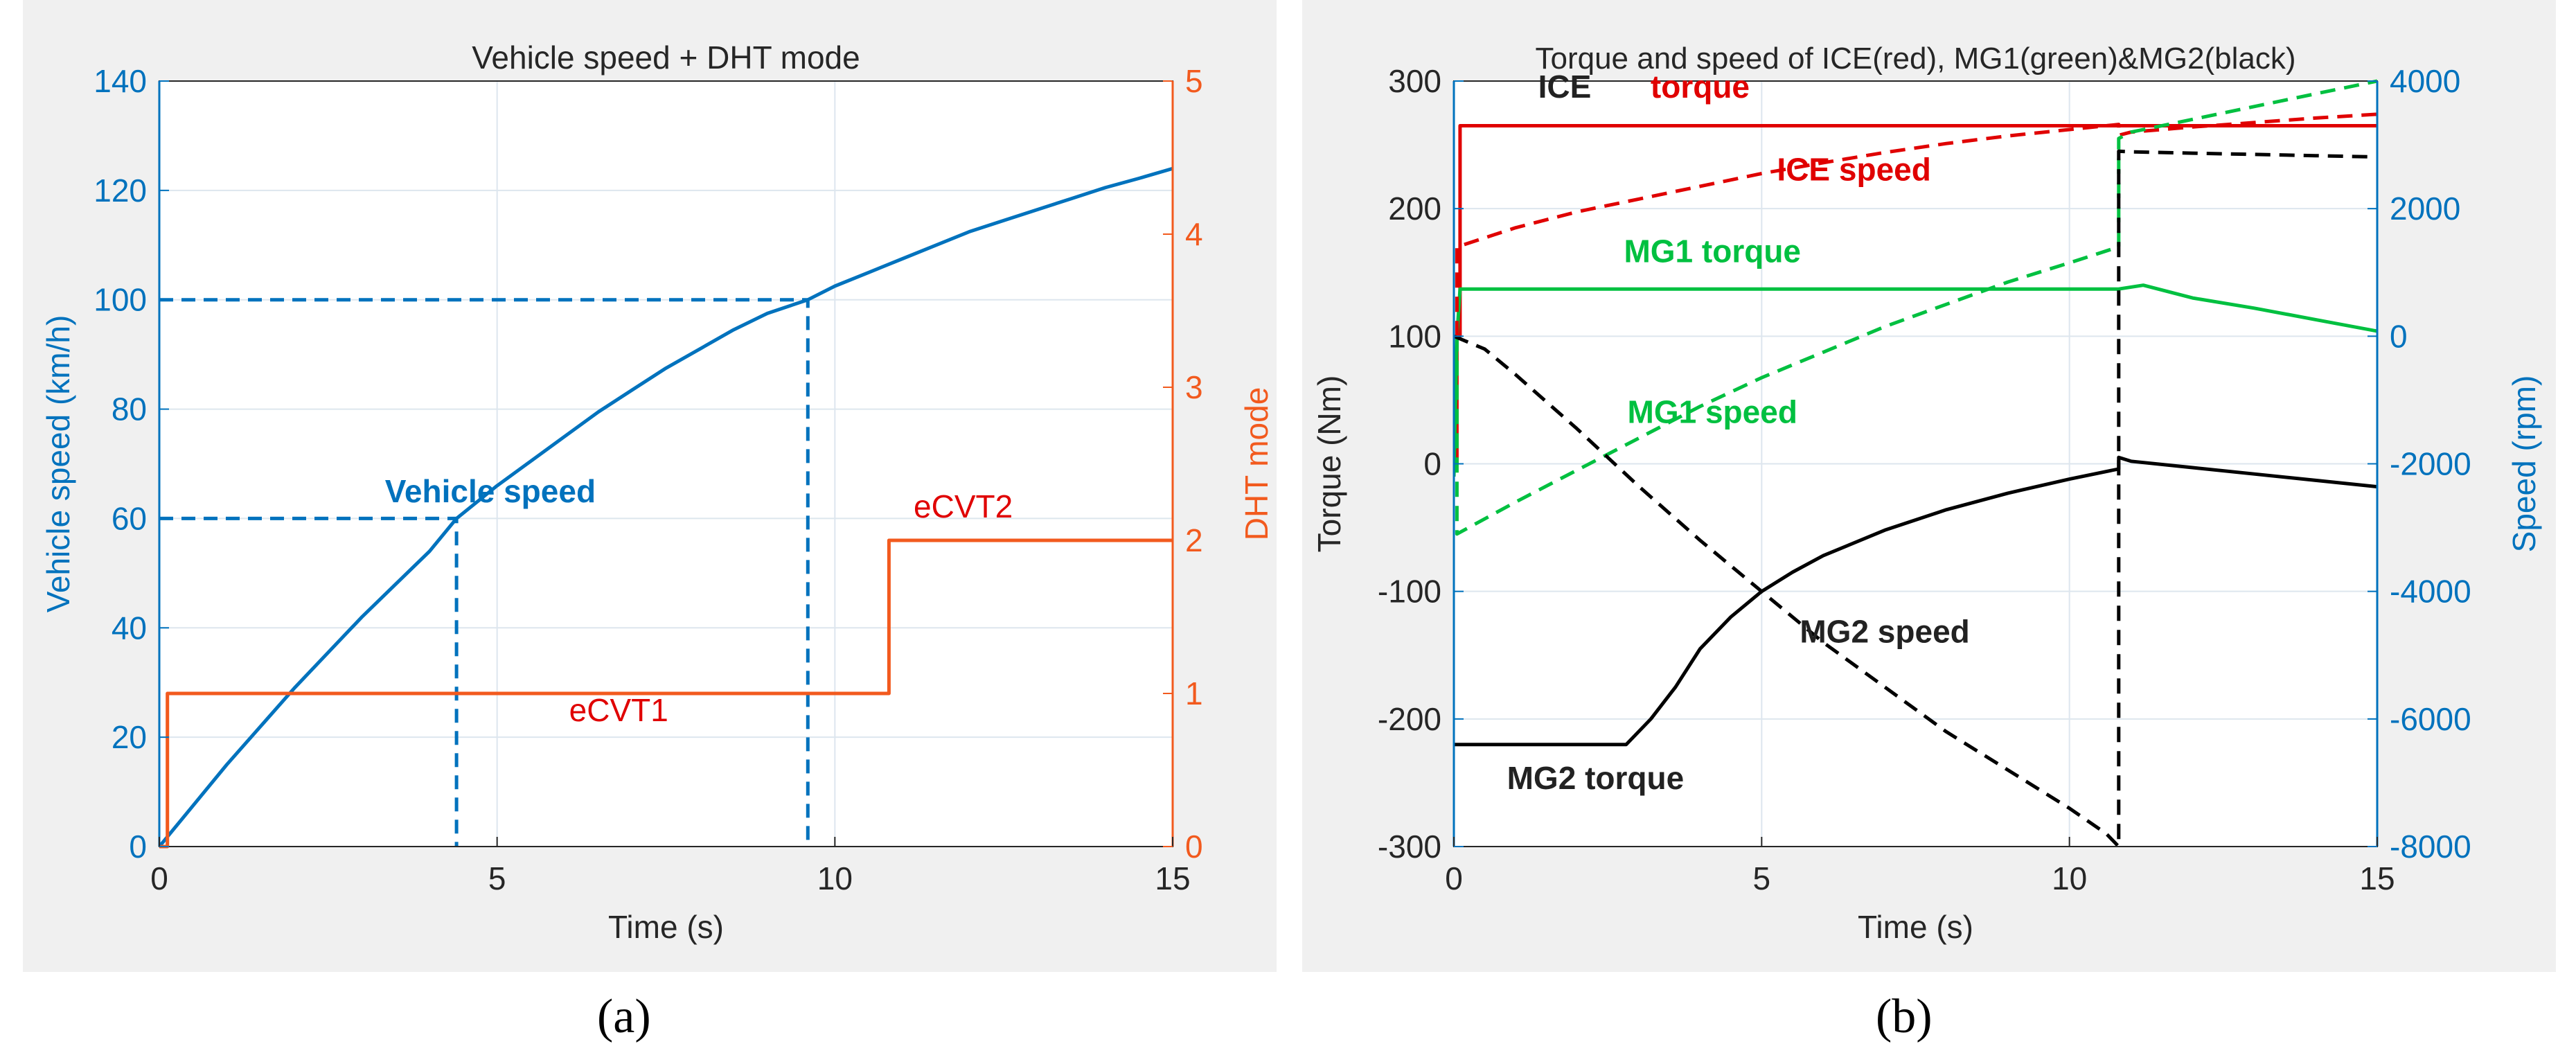  Describe the element at coordinates (1916, 224) in the screenshot. I see `series-ice-speed` at that location.